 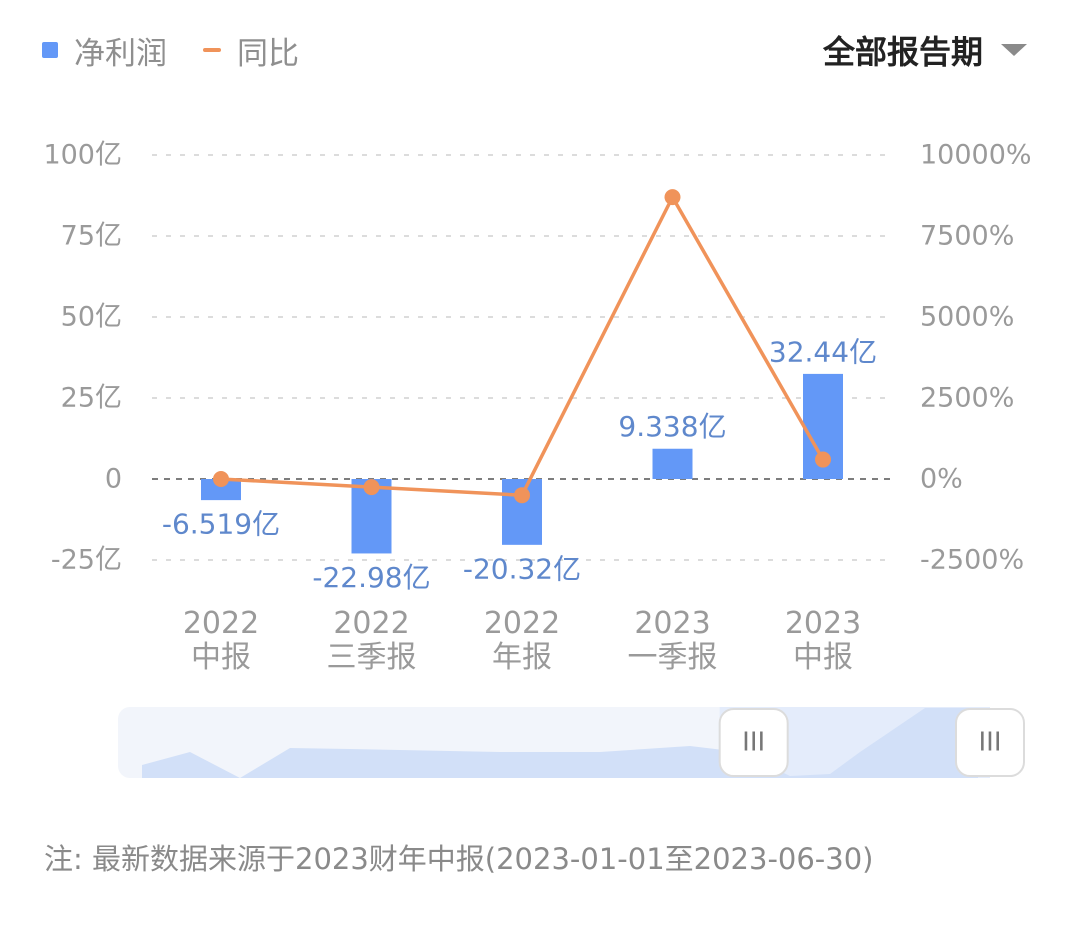 I want to click on left-axis-tick-label: 75亿, so click(x=91, y=236).